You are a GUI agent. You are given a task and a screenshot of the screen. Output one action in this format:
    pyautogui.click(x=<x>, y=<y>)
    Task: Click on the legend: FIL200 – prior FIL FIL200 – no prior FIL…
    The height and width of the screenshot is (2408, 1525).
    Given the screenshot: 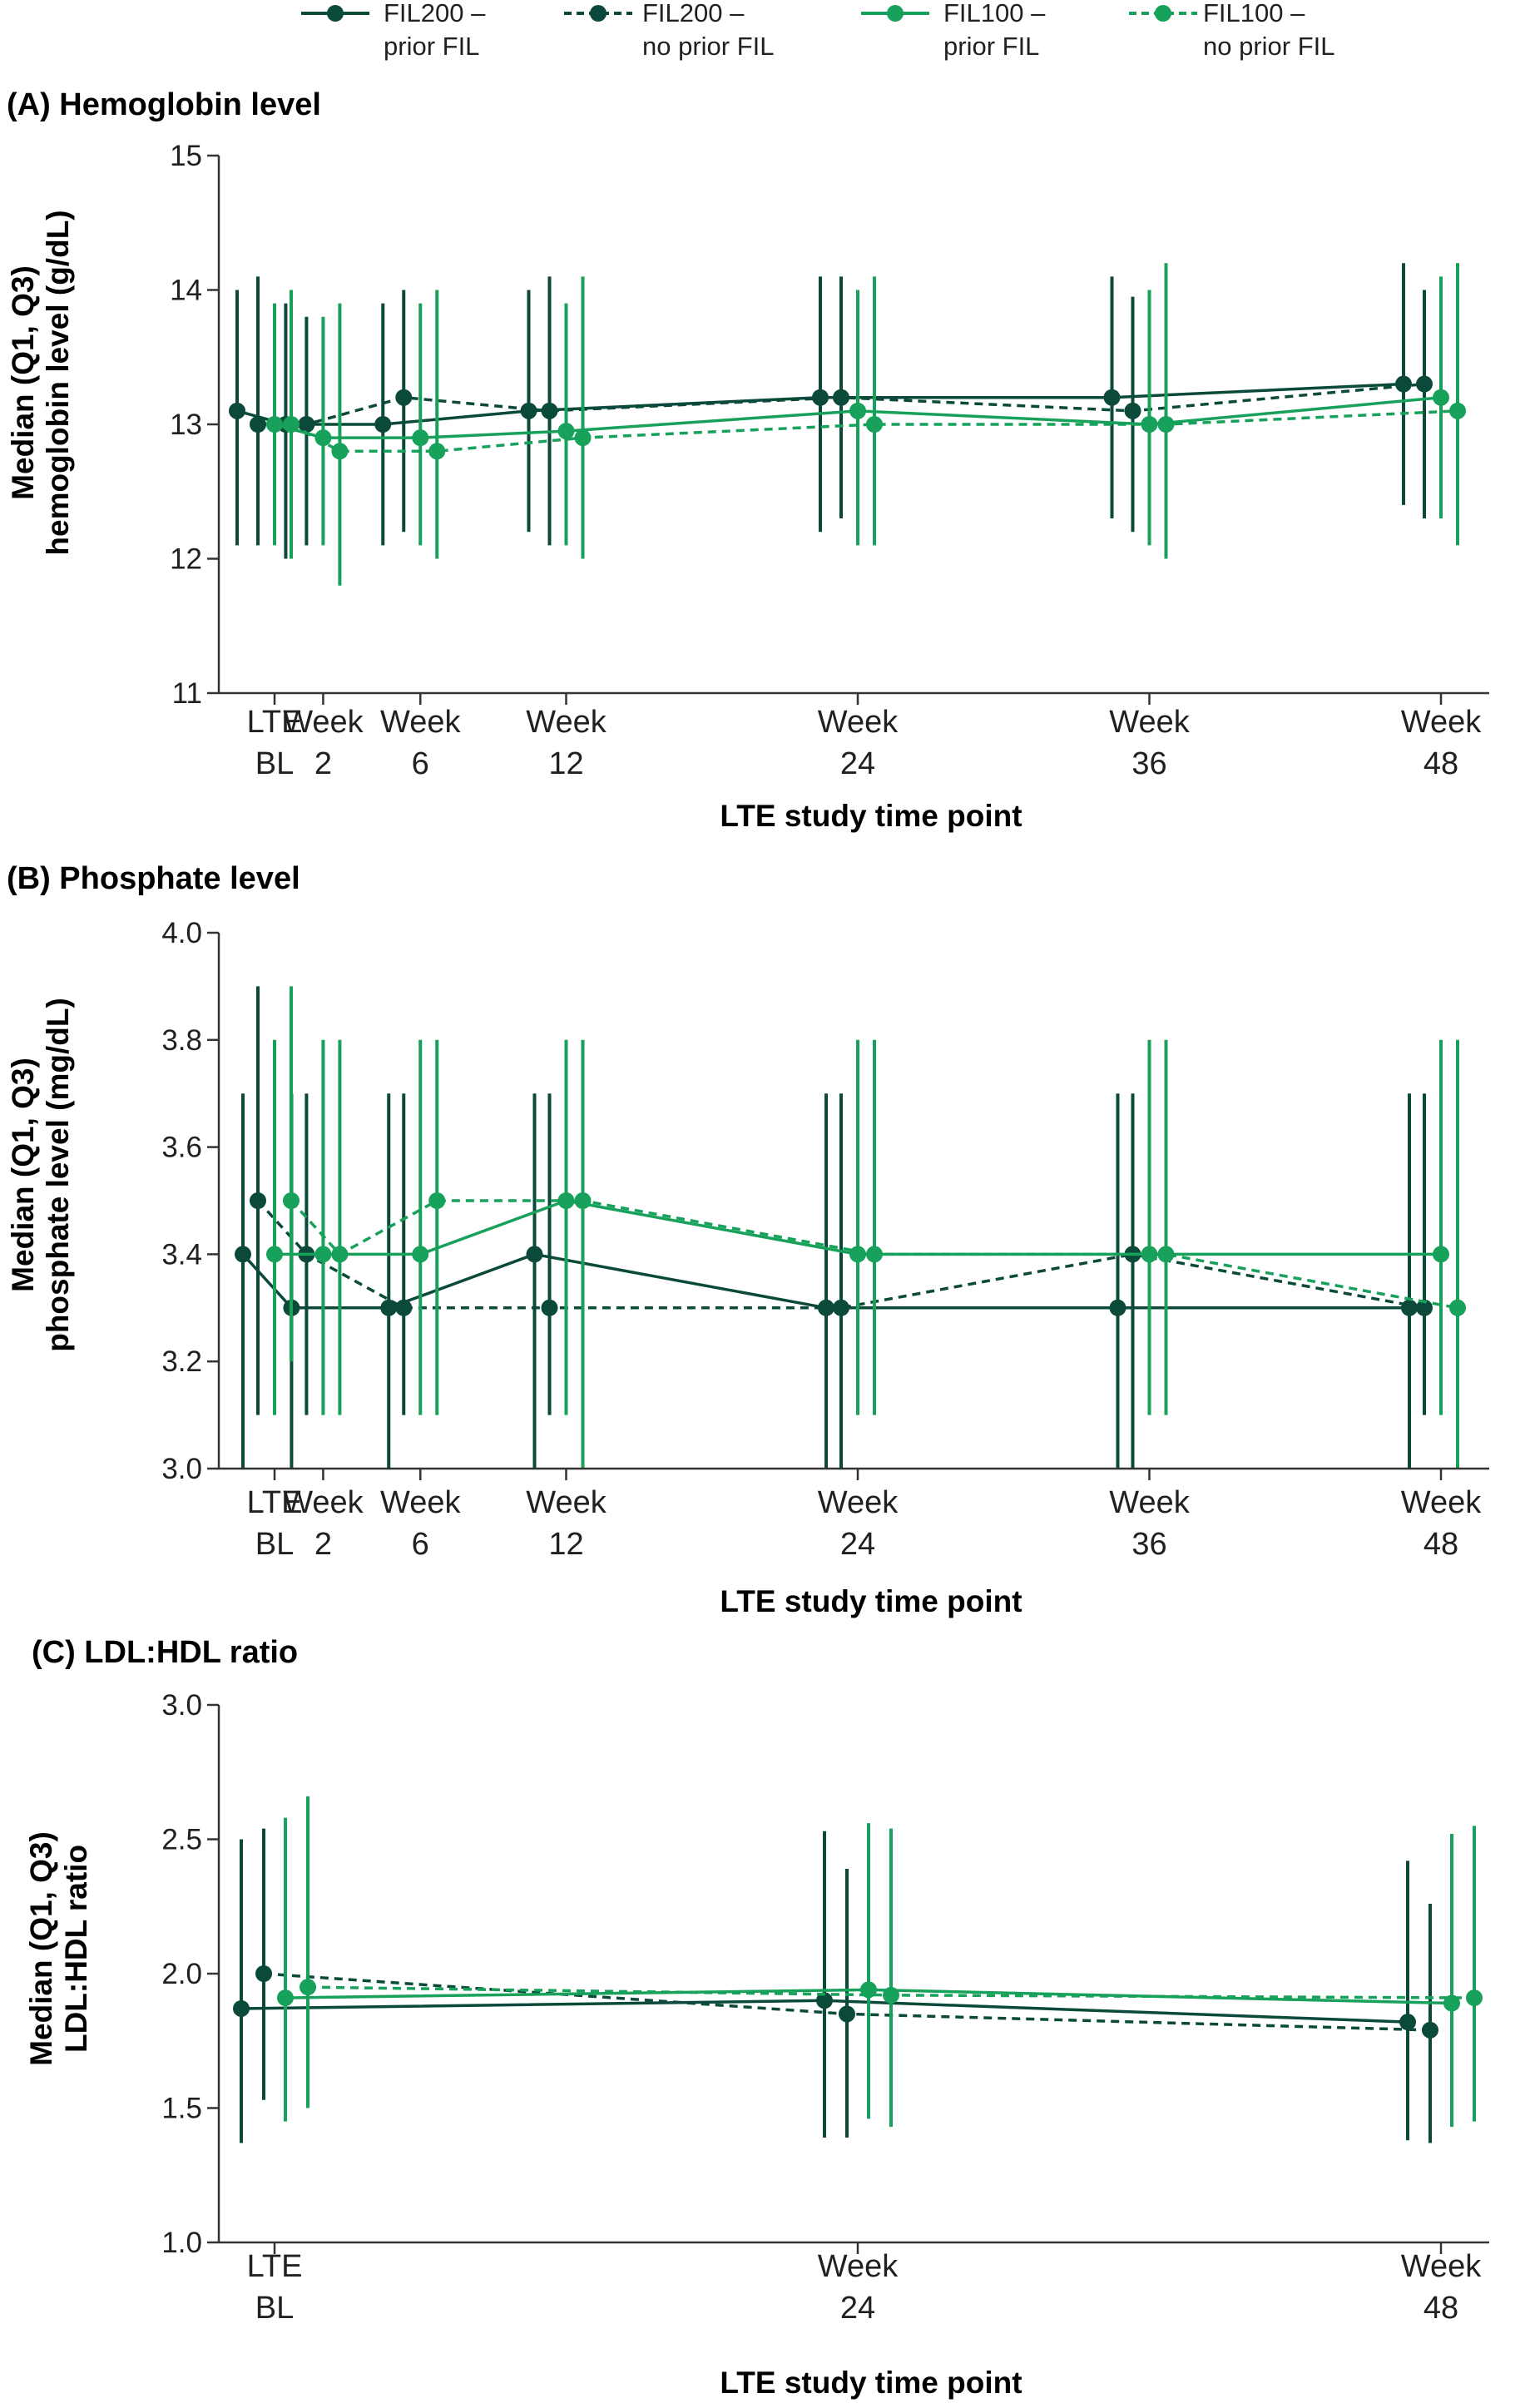 What is the action you would take?
    pyautogui.click(x=818, y=30)
    